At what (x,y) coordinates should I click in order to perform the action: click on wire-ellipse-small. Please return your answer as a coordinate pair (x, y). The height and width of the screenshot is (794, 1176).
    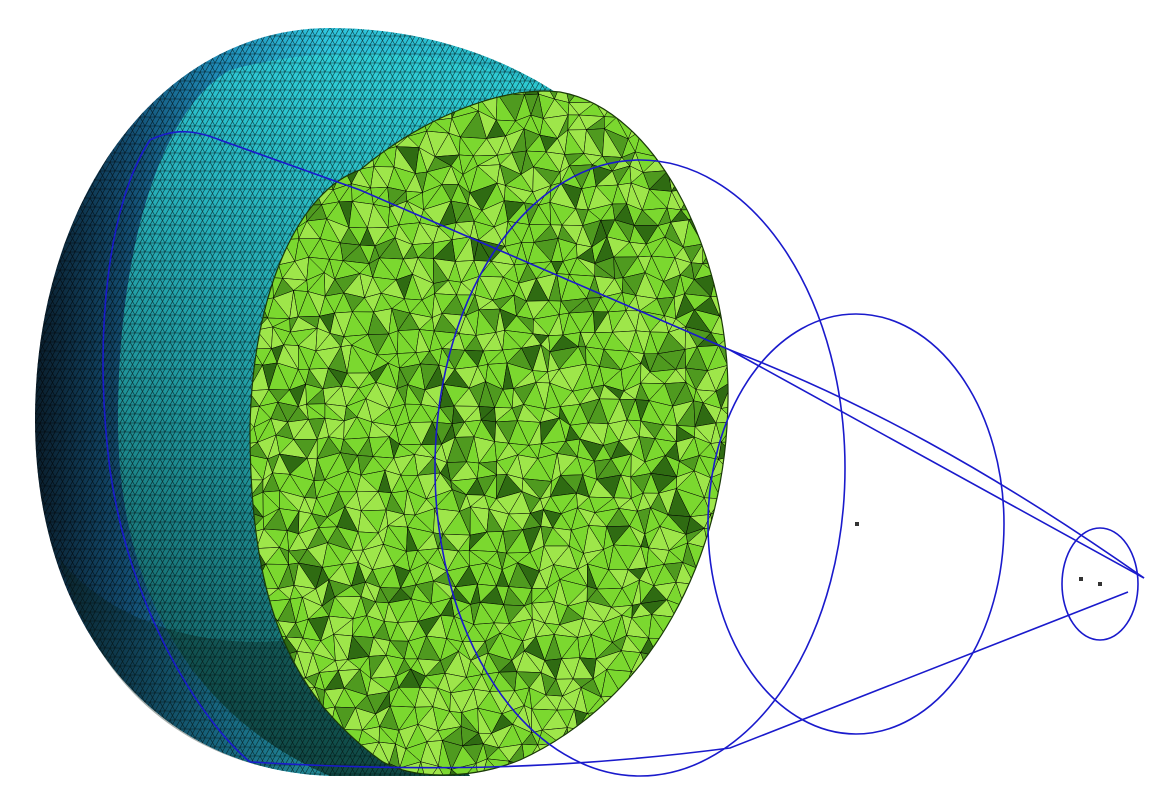
    Looking at the image, I should click on (1100, 584).